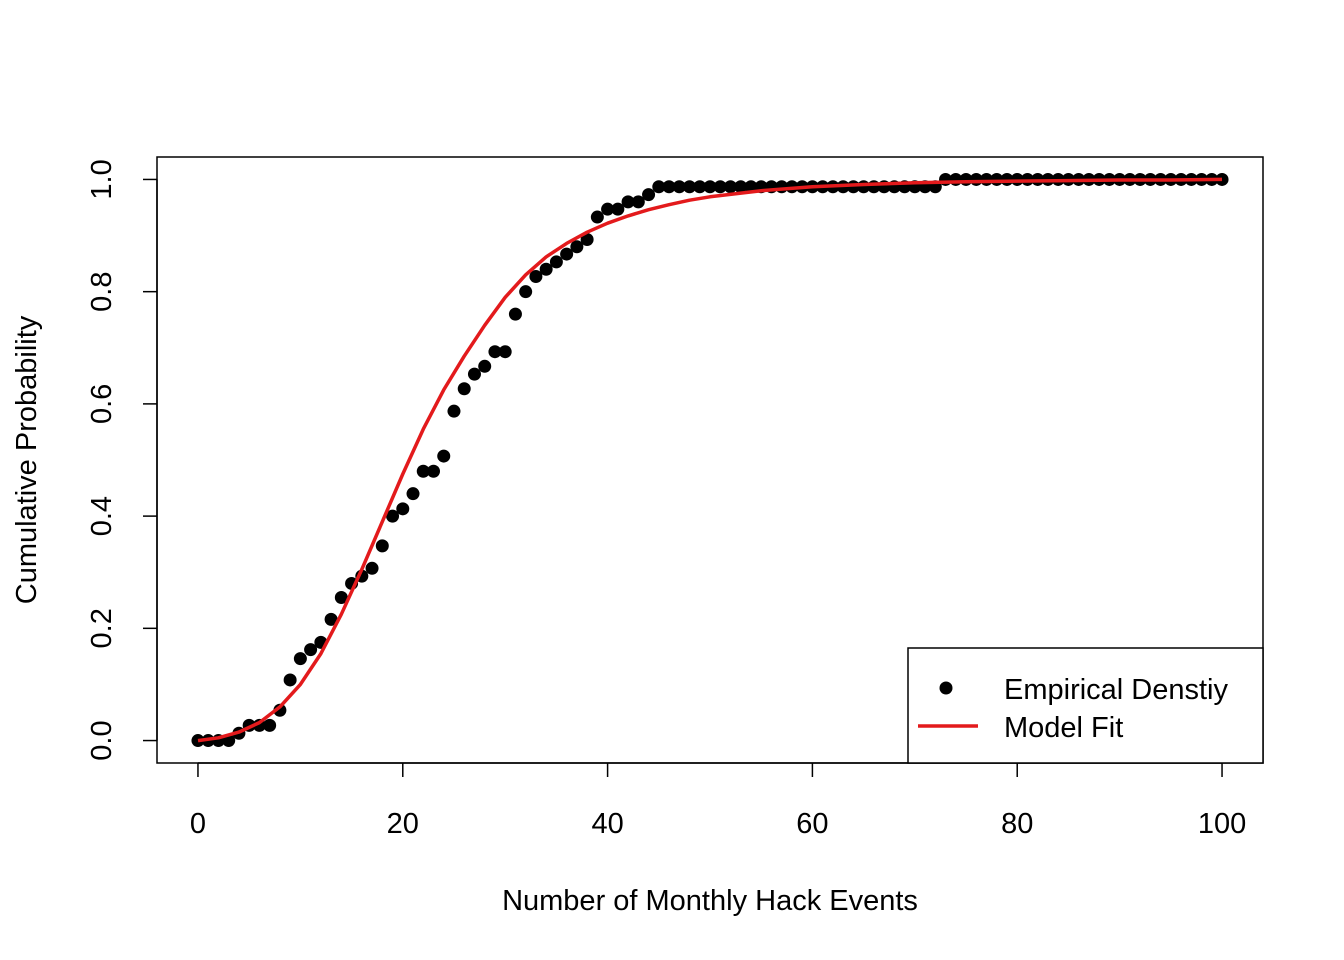 Image resolution: width=1344 pixels, height=960 pixels. I want to click on legend: Empirical Denstiy Model Fit, so click(1085, 705).